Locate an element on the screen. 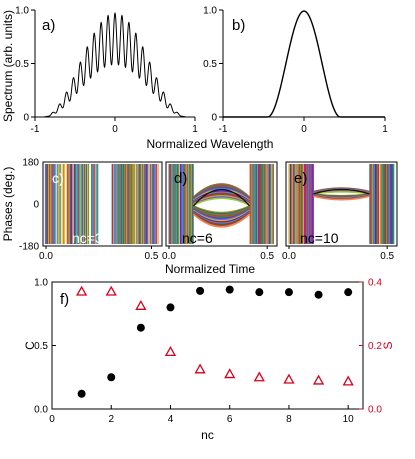 The height and width of the screenshot is (459, 415). panel-a-label: a) is located at coordinates (48, 25).